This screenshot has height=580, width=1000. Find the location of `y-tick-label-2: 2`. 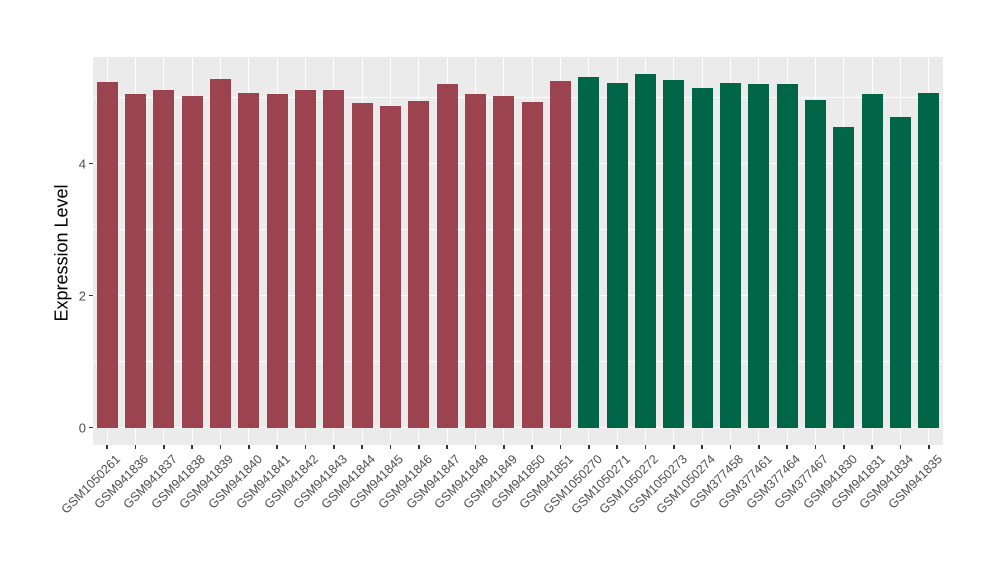

y-tick-label-2: 2 is located at coordinates (82, 295).